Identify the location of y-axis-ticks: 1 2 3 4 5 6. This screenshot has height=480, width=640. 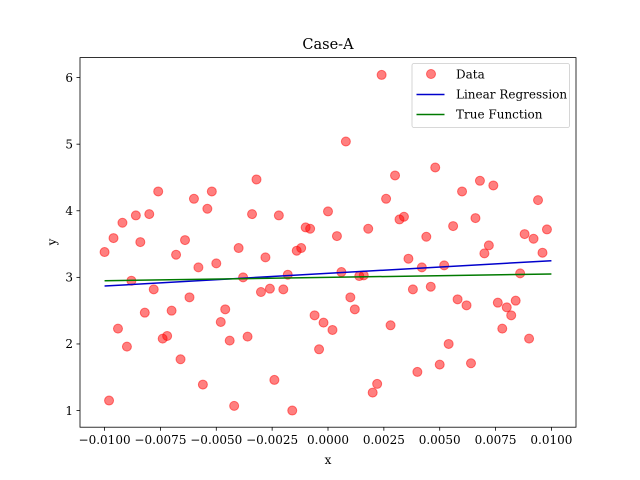
(72, 244).